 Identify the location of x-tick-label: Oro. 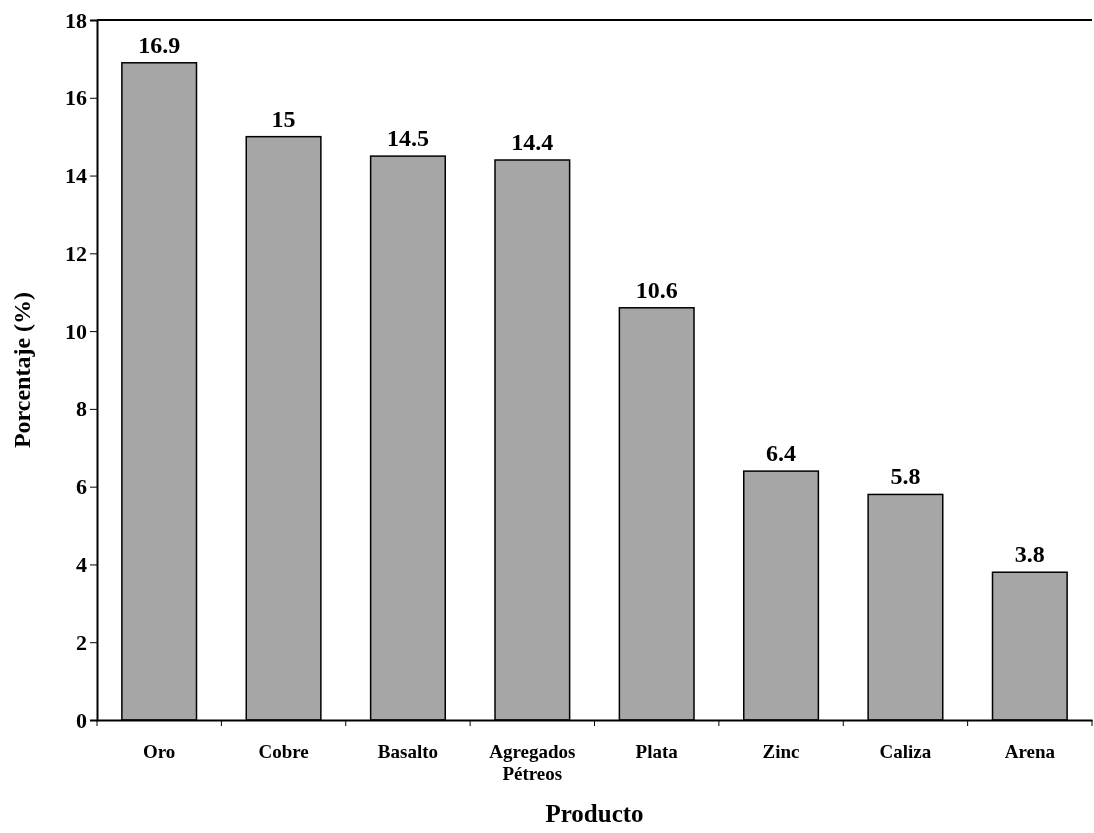
(159, 751).